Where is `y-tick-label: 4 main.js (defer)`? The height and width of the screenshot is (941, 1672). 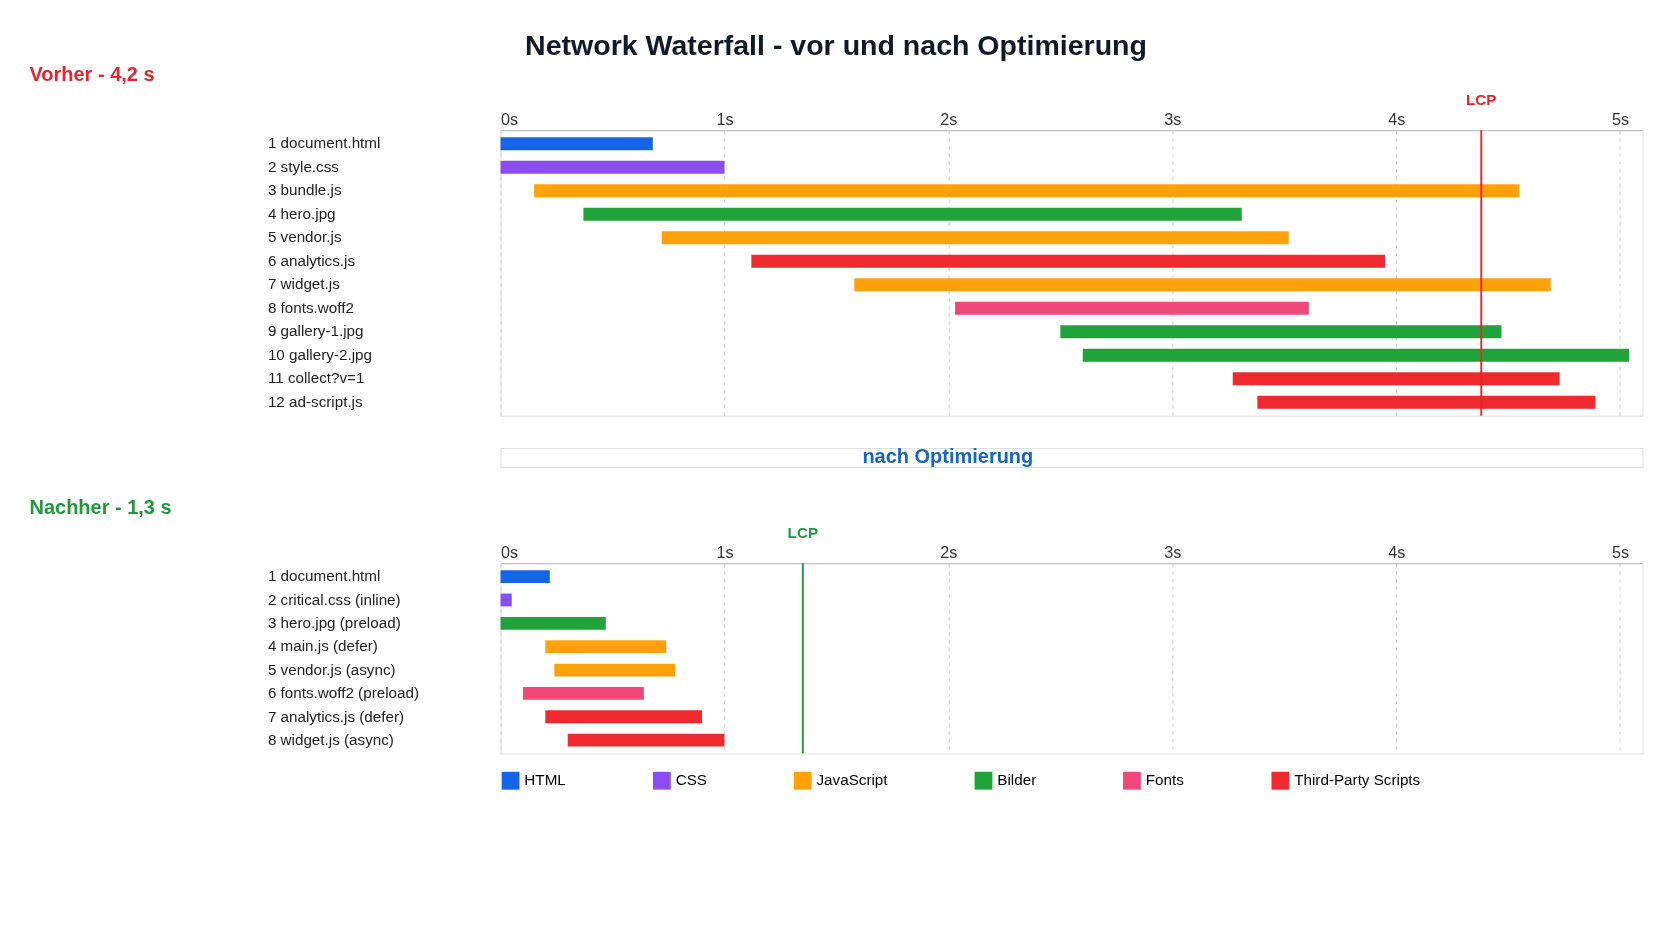 y-tick-label: 4 main.js (defer) is located at coordinates (322, 646).